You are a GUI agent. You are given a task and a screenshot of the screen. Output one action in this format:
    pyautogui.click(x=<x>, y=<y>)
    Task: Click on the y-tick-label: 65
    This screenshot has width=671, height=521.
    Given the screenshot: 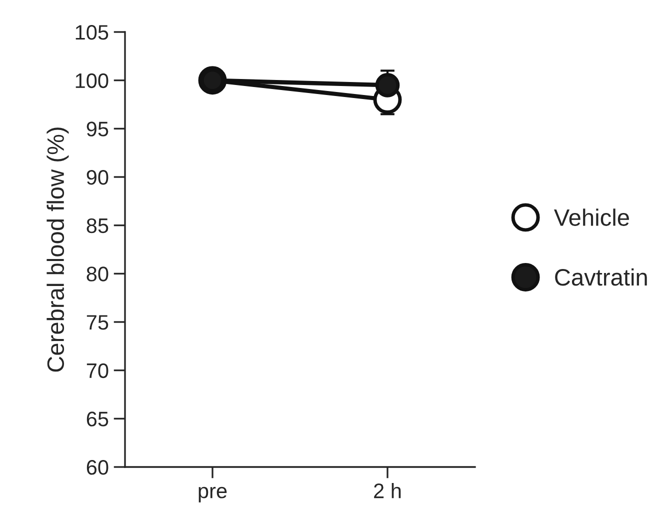 What is the action you would take?
    pyautogui.click(x=97, y=419)
    